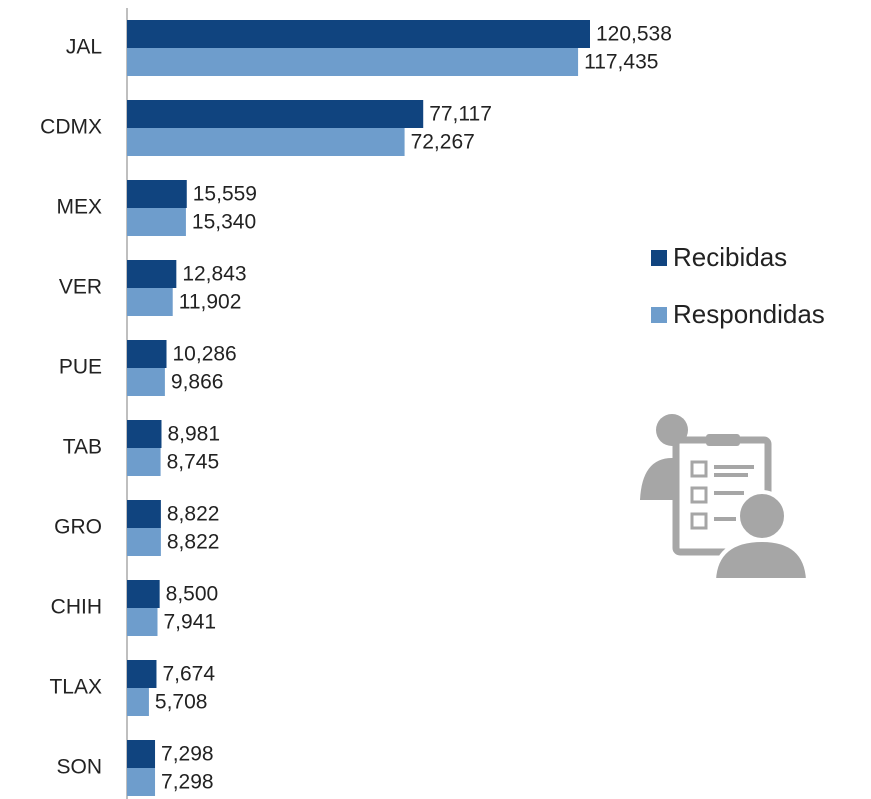 The width and height of the screenshot is (871, 799). Describe the element at coordinates (749, 314) in the screenshot. I see `legend-label: Respondidas` at that location.